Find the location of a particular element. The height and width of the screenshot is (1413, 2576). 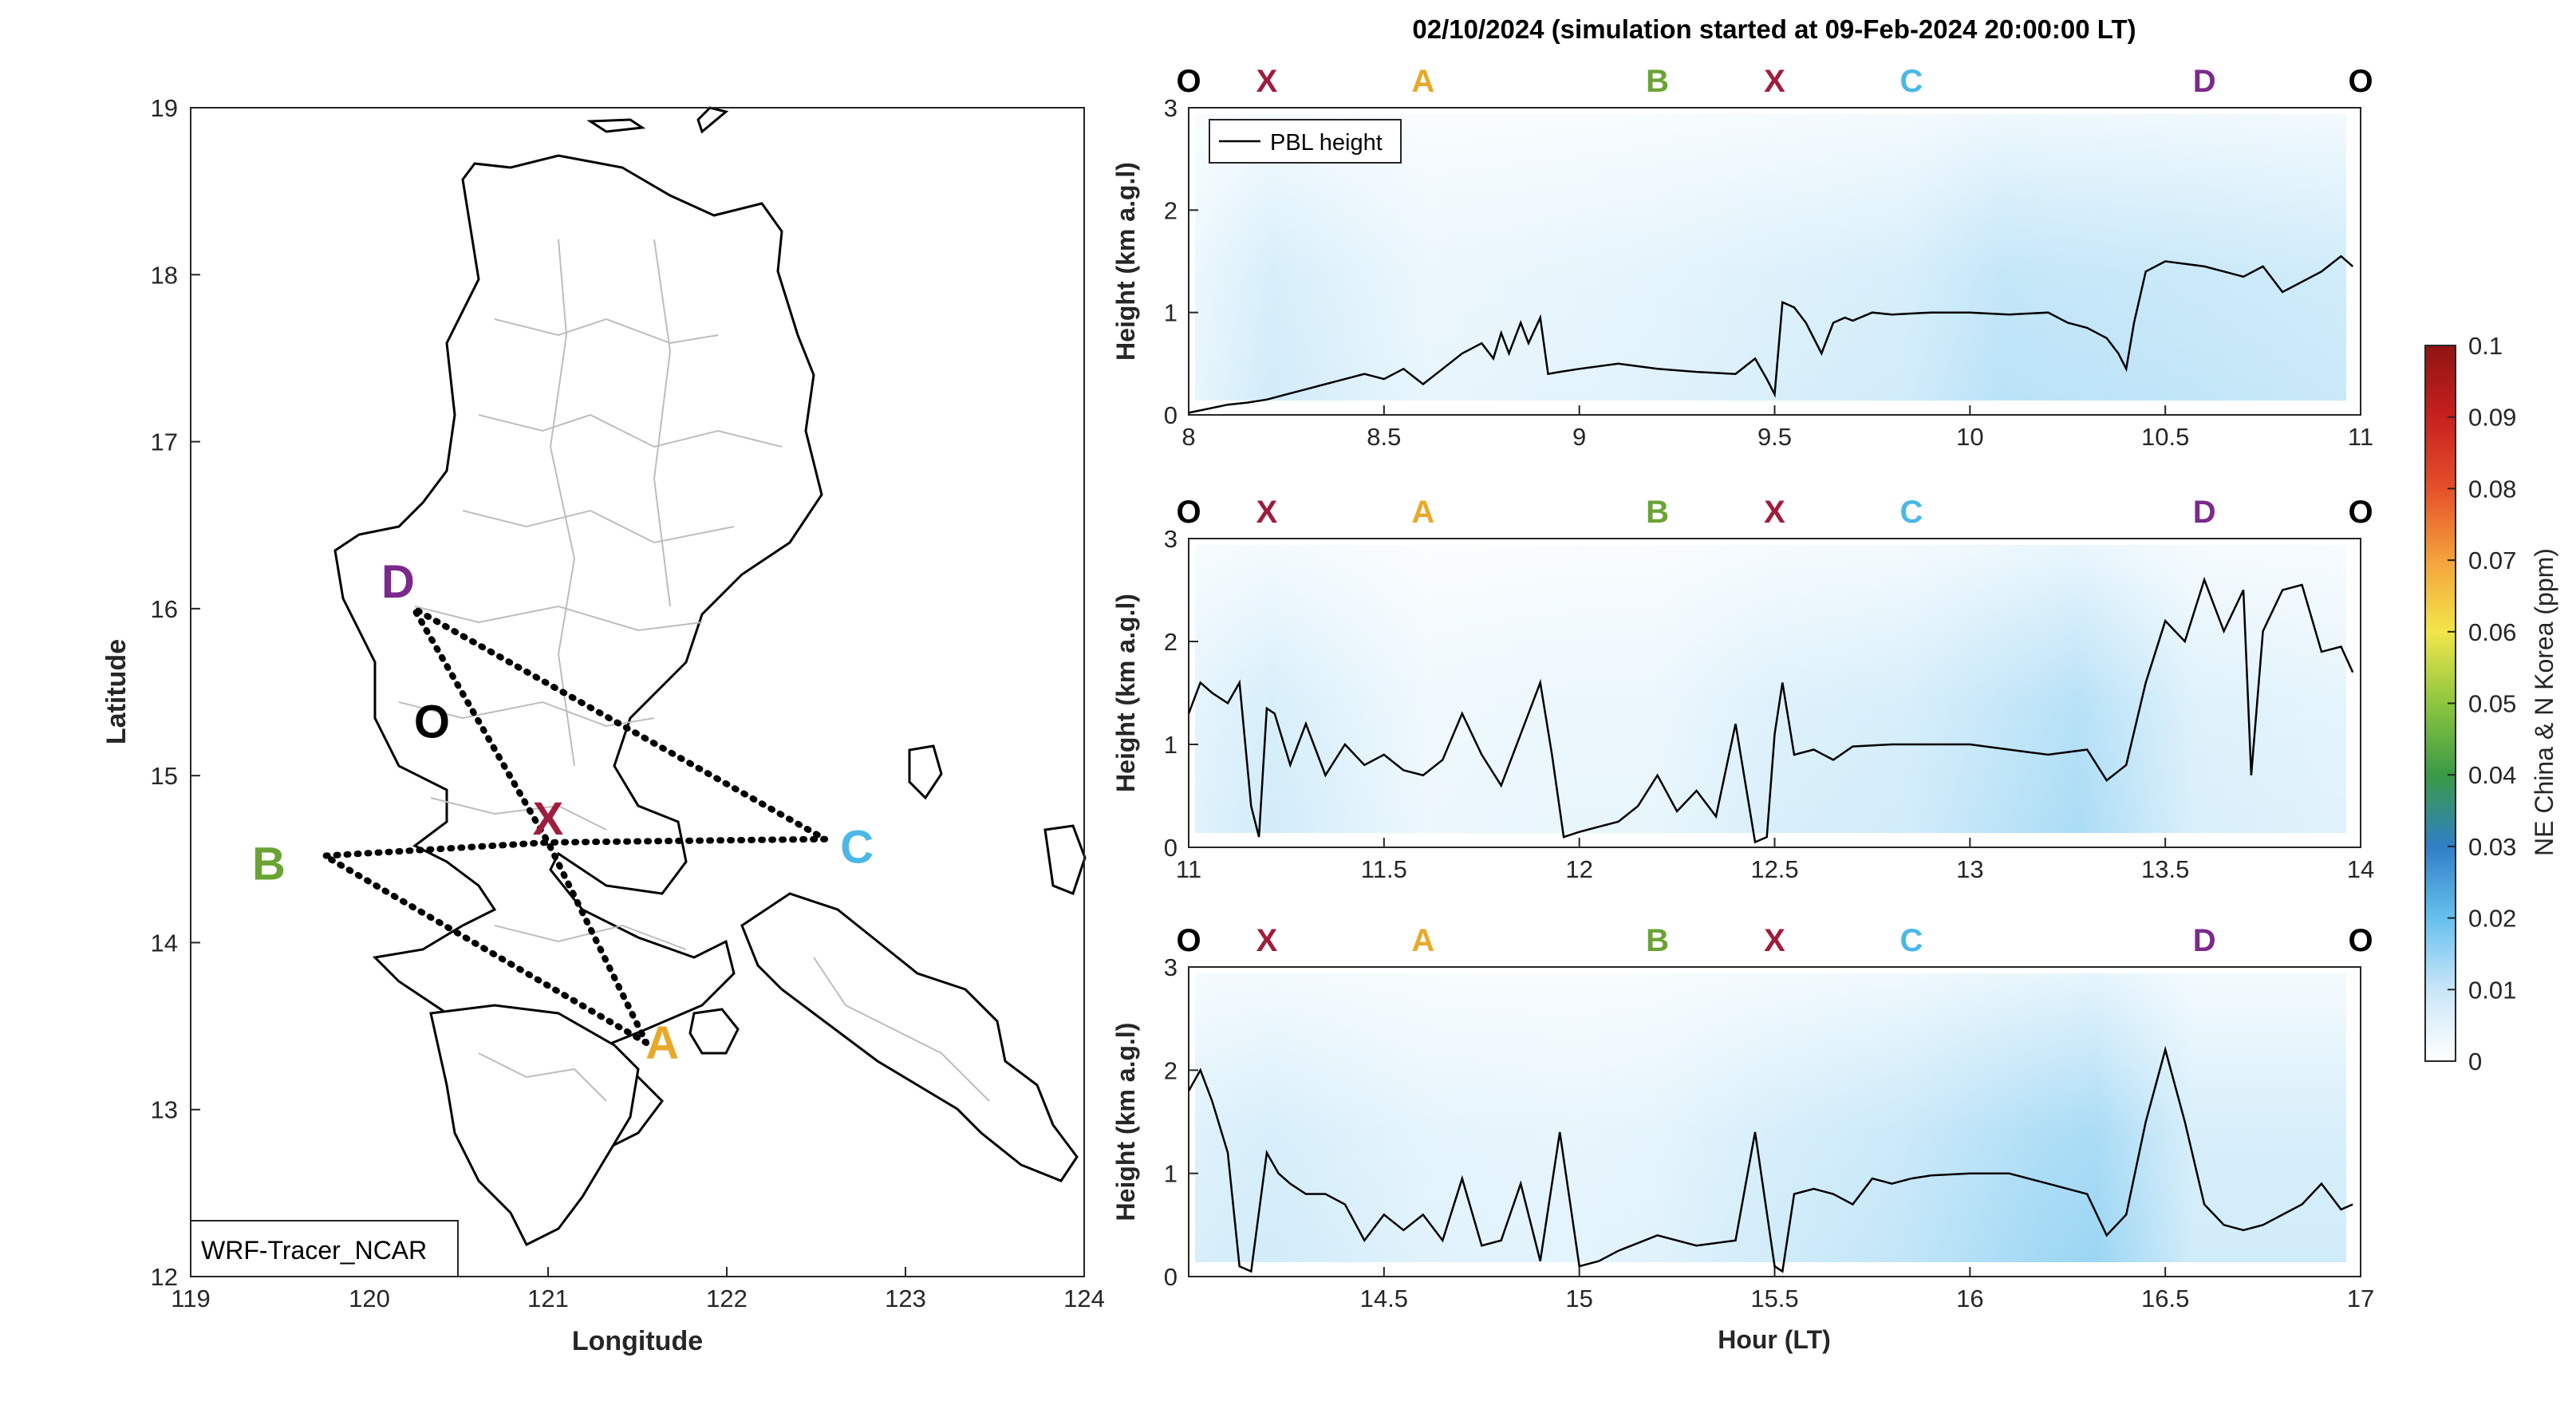

hour-axis-label: Hour (LT) is located at coordinates (1774, 1339).